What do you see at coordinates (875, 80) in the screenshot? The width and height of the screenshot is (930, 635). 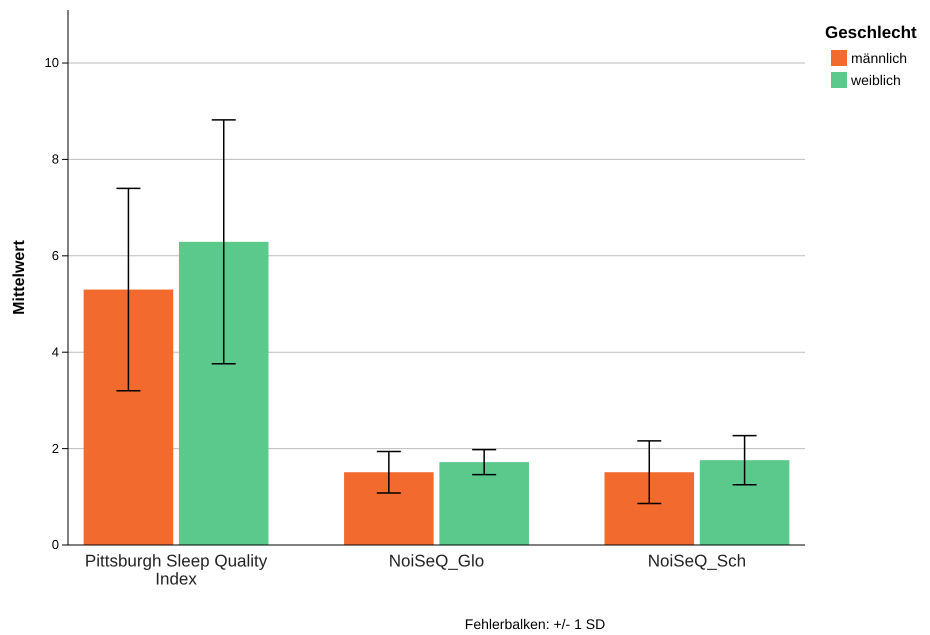 I see `legend-label: weiblich` at bounding box center [875, 80].